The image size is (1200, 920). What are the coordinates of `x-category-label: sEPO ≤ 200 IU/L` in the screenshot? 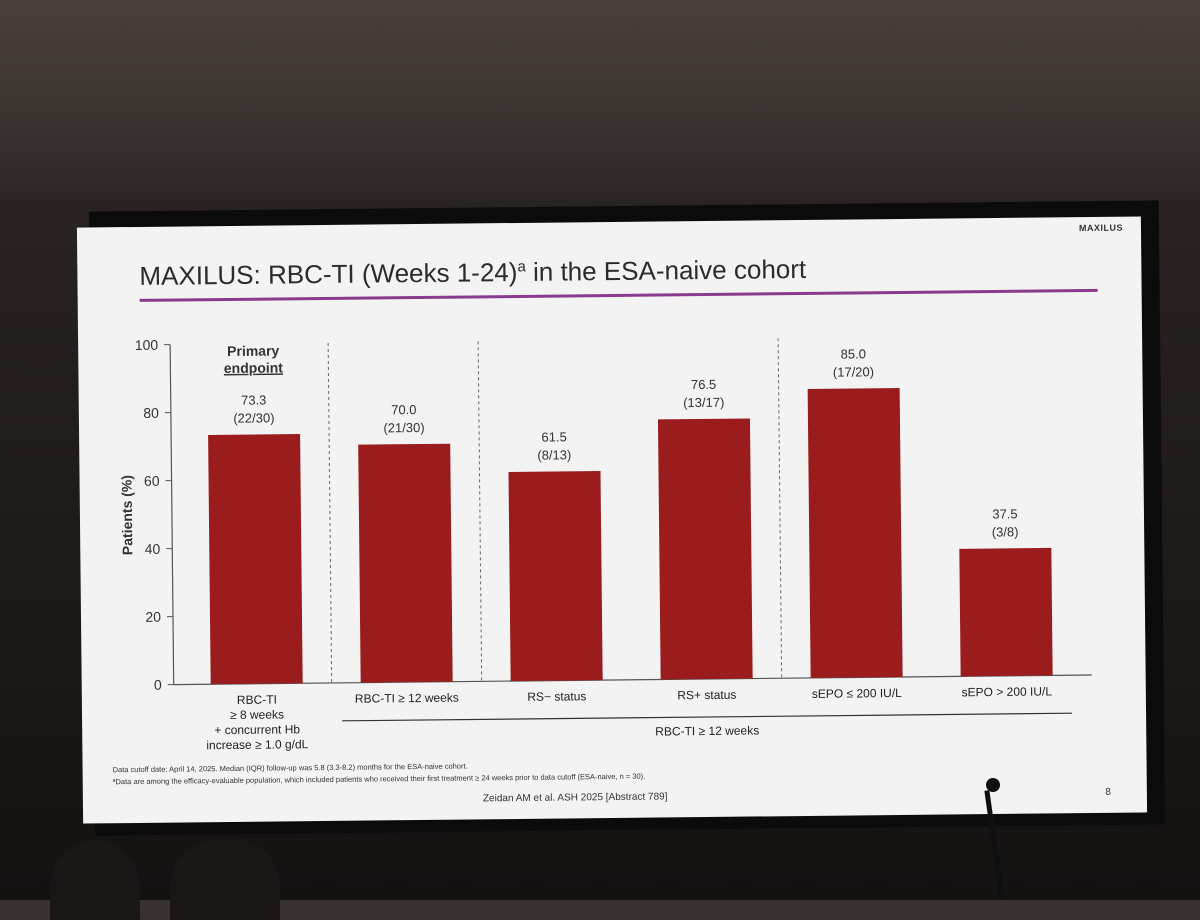 It's located at (857, 693).